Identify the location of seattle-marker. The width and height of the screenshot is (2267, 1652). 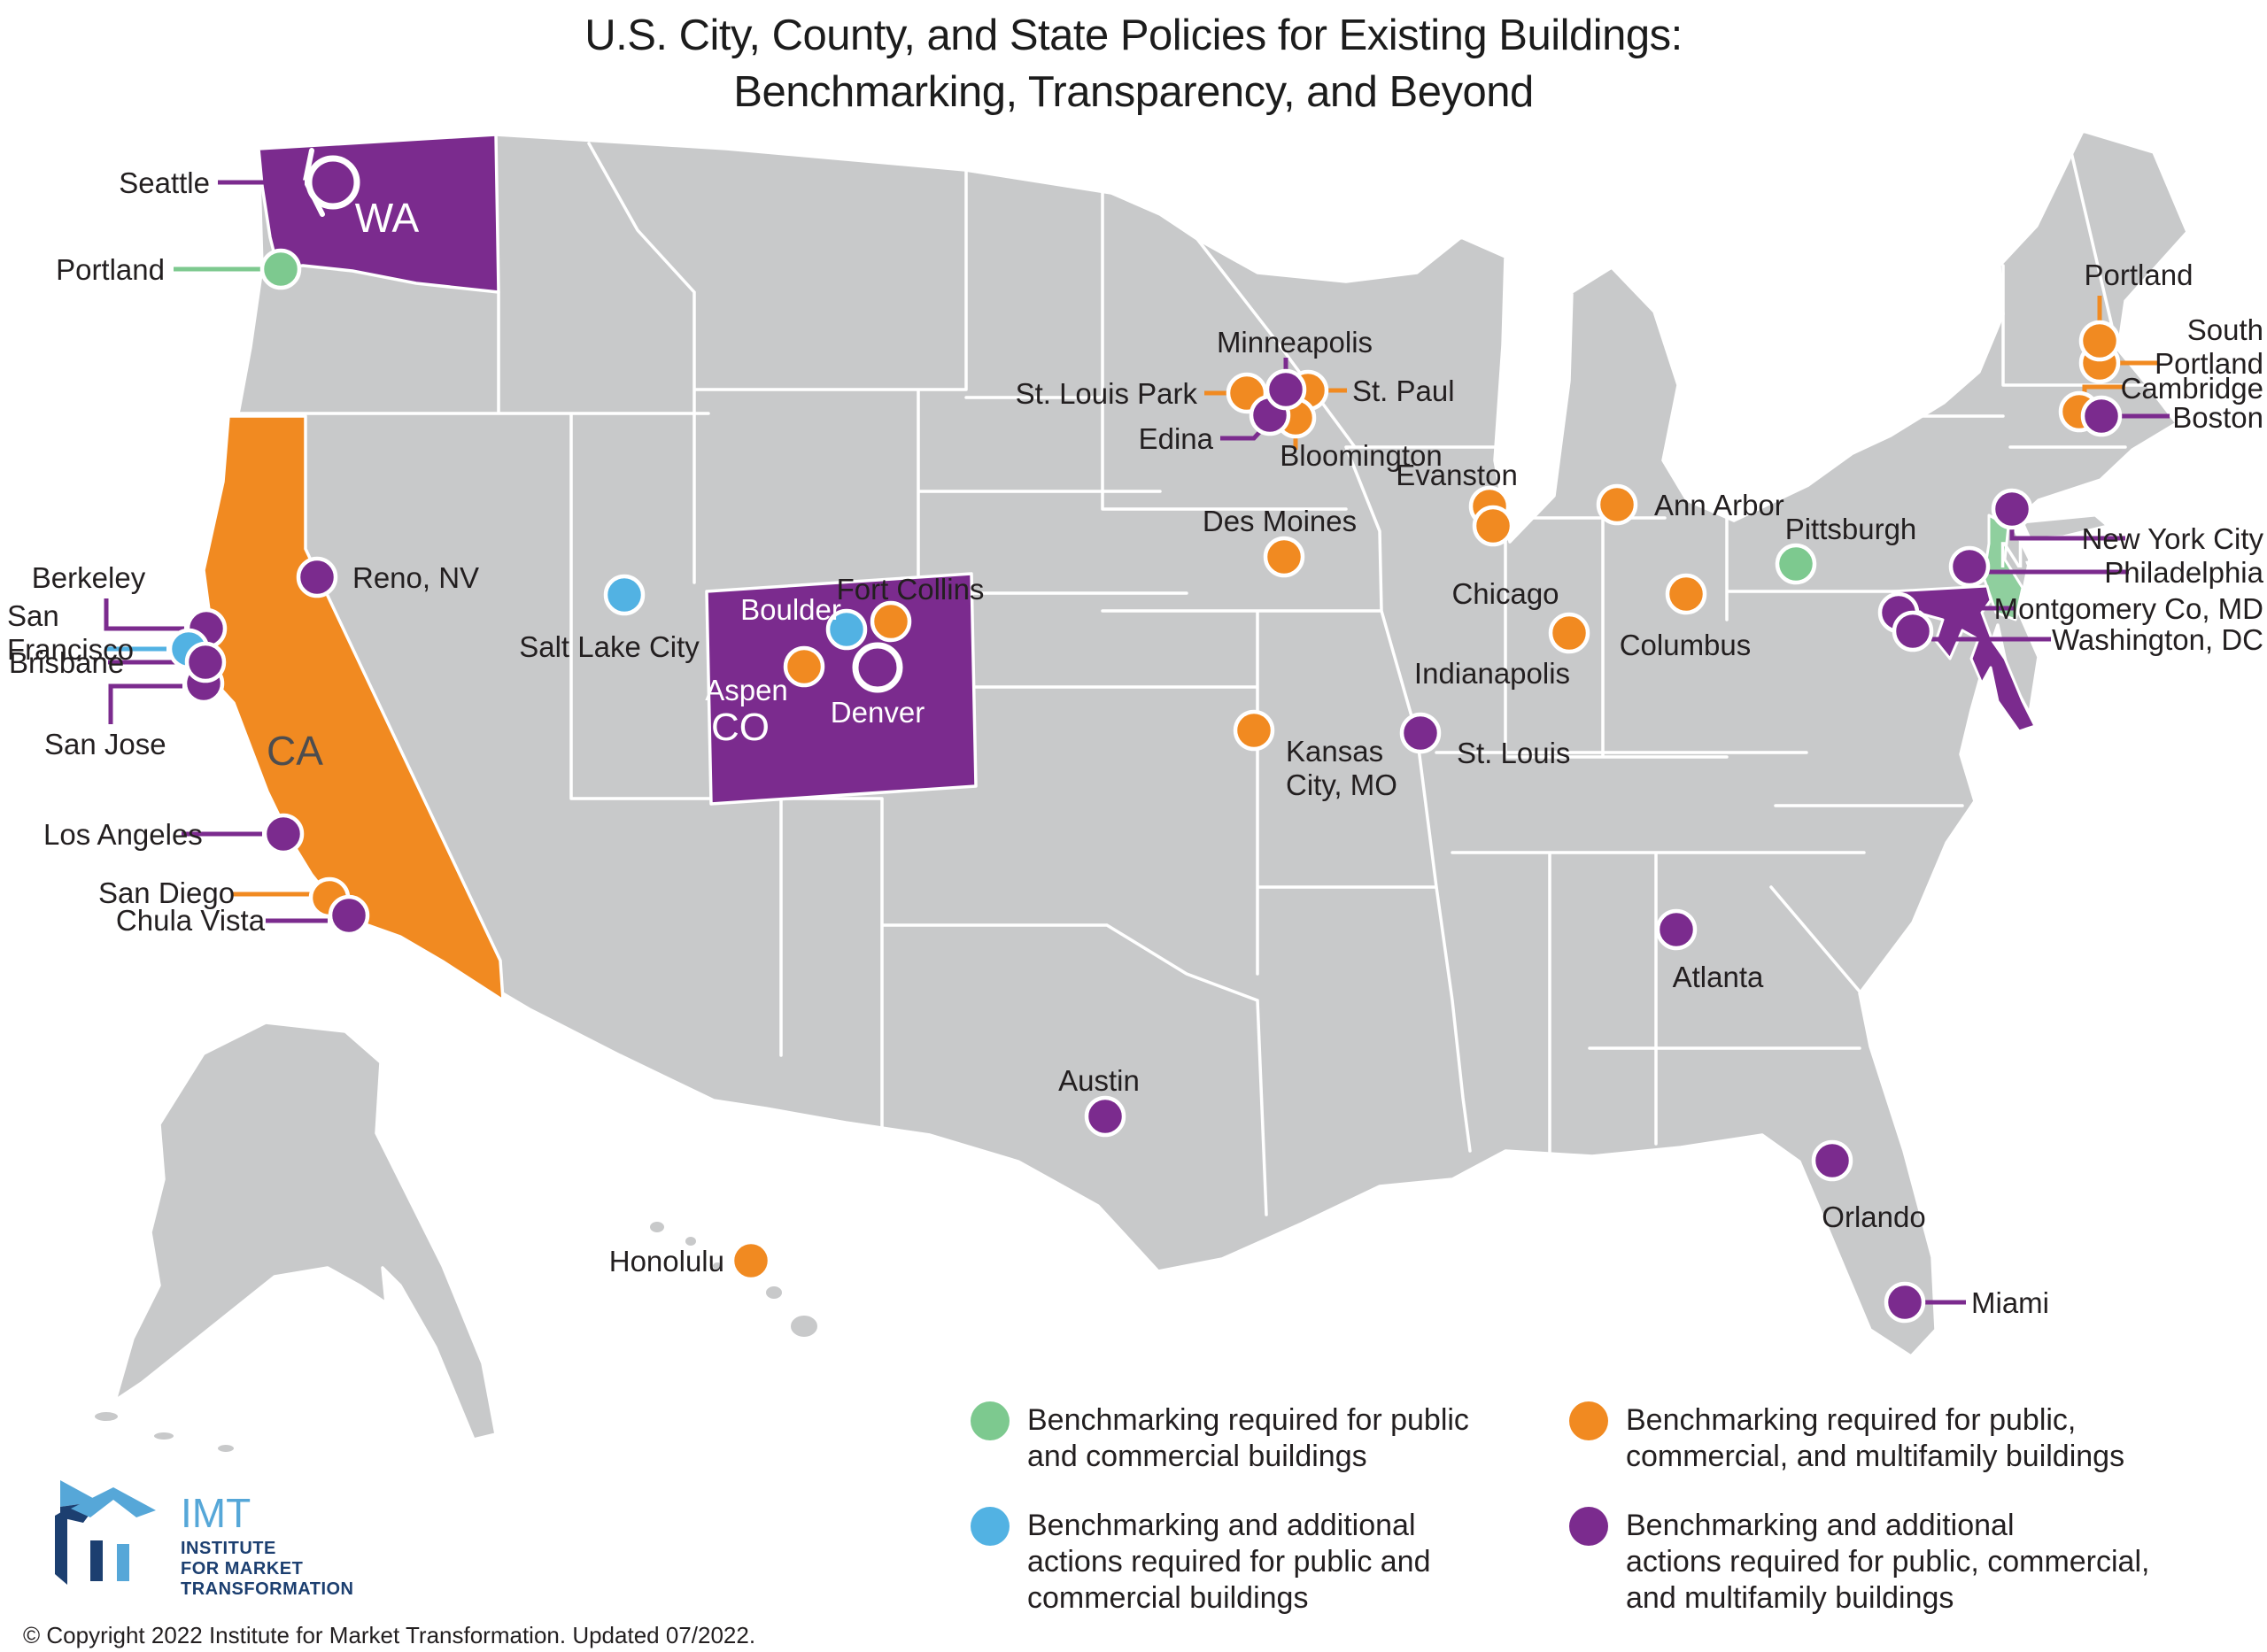
(333, 182).